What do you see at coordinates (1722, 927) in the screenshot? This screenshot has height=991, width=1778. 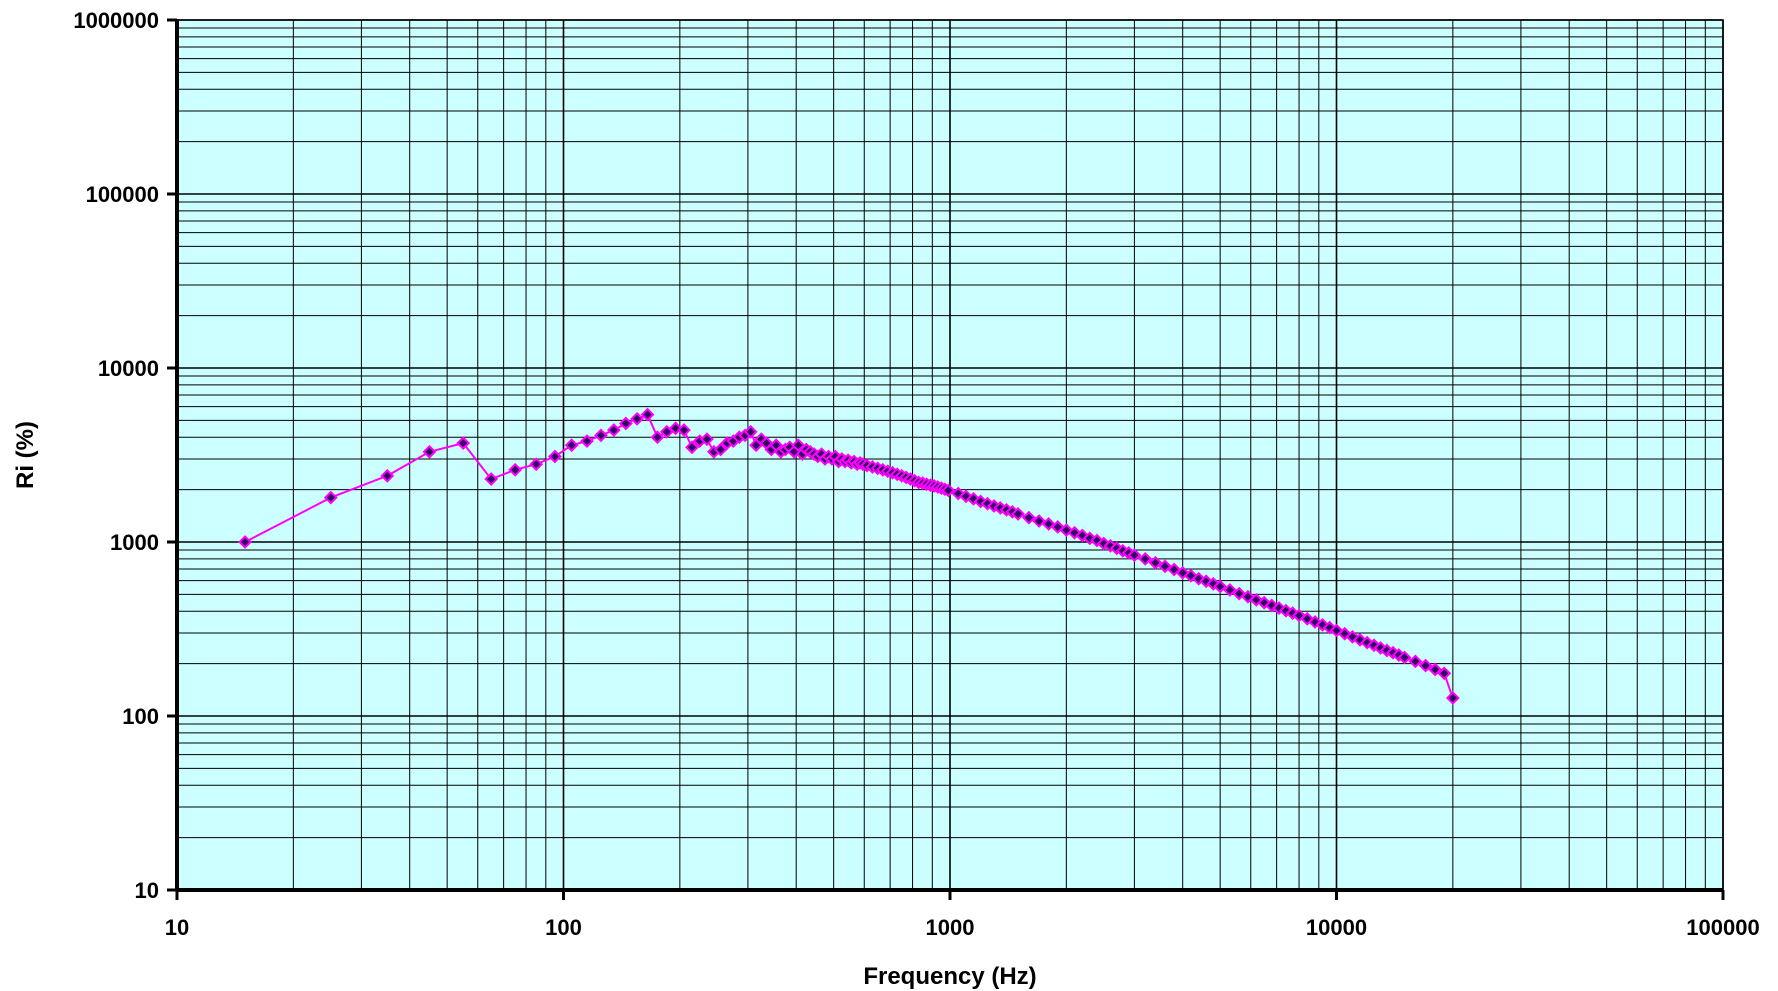 I see `x-tick-label: 100000` at bounding box center [1722, 927].